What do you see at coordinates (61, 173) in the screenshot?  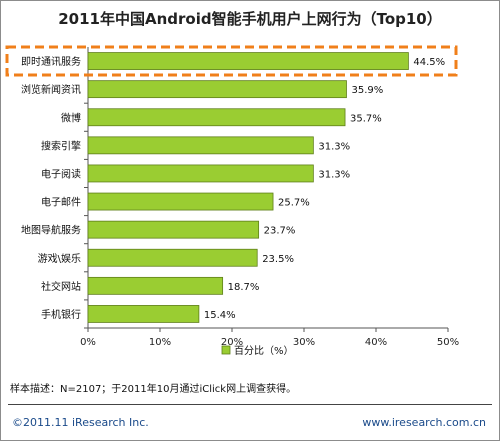 I see `category-label: 电子阅读` at bounding box center [61, 173].